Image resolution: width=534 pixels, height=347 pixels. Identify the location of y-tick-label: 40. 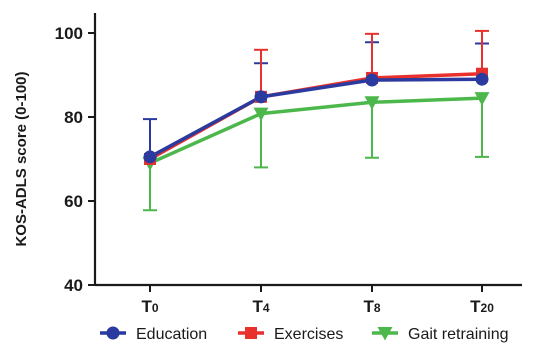
(73, 285).